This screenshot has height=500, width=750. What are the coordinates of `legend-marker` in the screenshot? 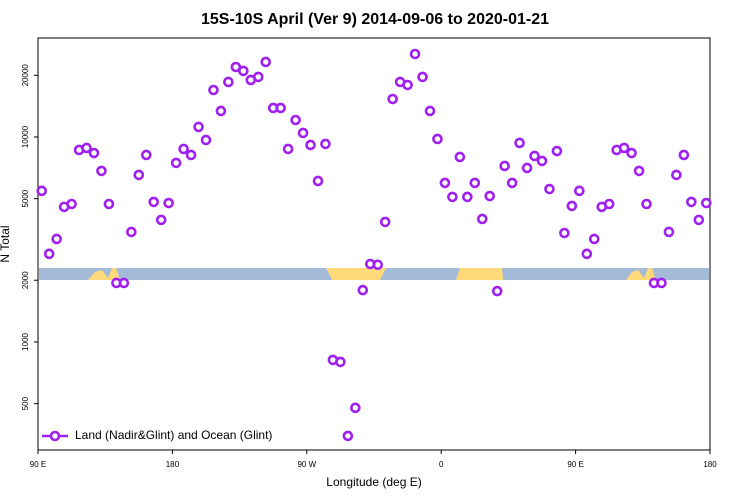 It's located at (55, 436).